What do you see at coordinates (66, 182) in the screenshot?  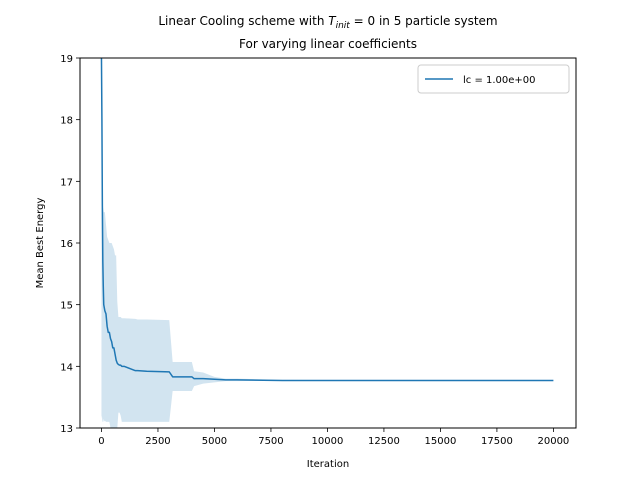 I see `y-tick-label: 17` at bounding box center [66, 182].